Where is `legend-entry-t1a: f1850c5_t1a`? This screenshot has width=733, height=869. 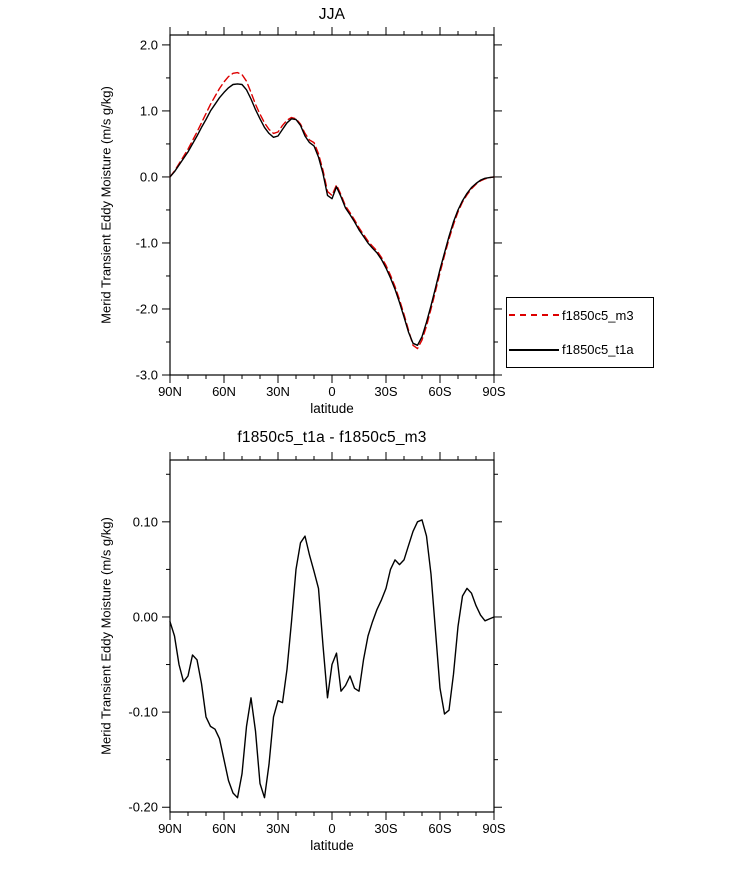 legend-entry-t1a: f1850c5_t1a is located at coordinates (580, 349).